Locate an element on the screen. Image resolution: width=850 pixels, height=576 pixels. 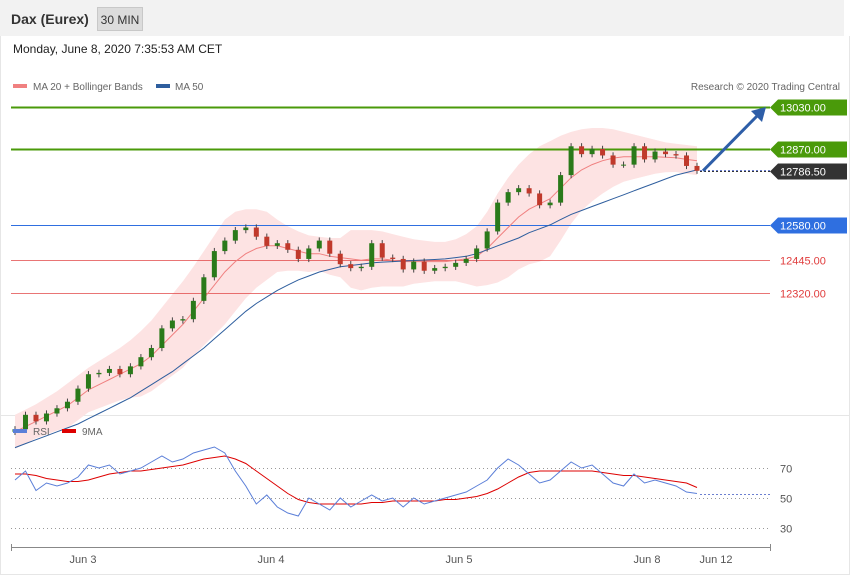
ma50-legend-label: MA 50 is located at coordinates (189, 87).